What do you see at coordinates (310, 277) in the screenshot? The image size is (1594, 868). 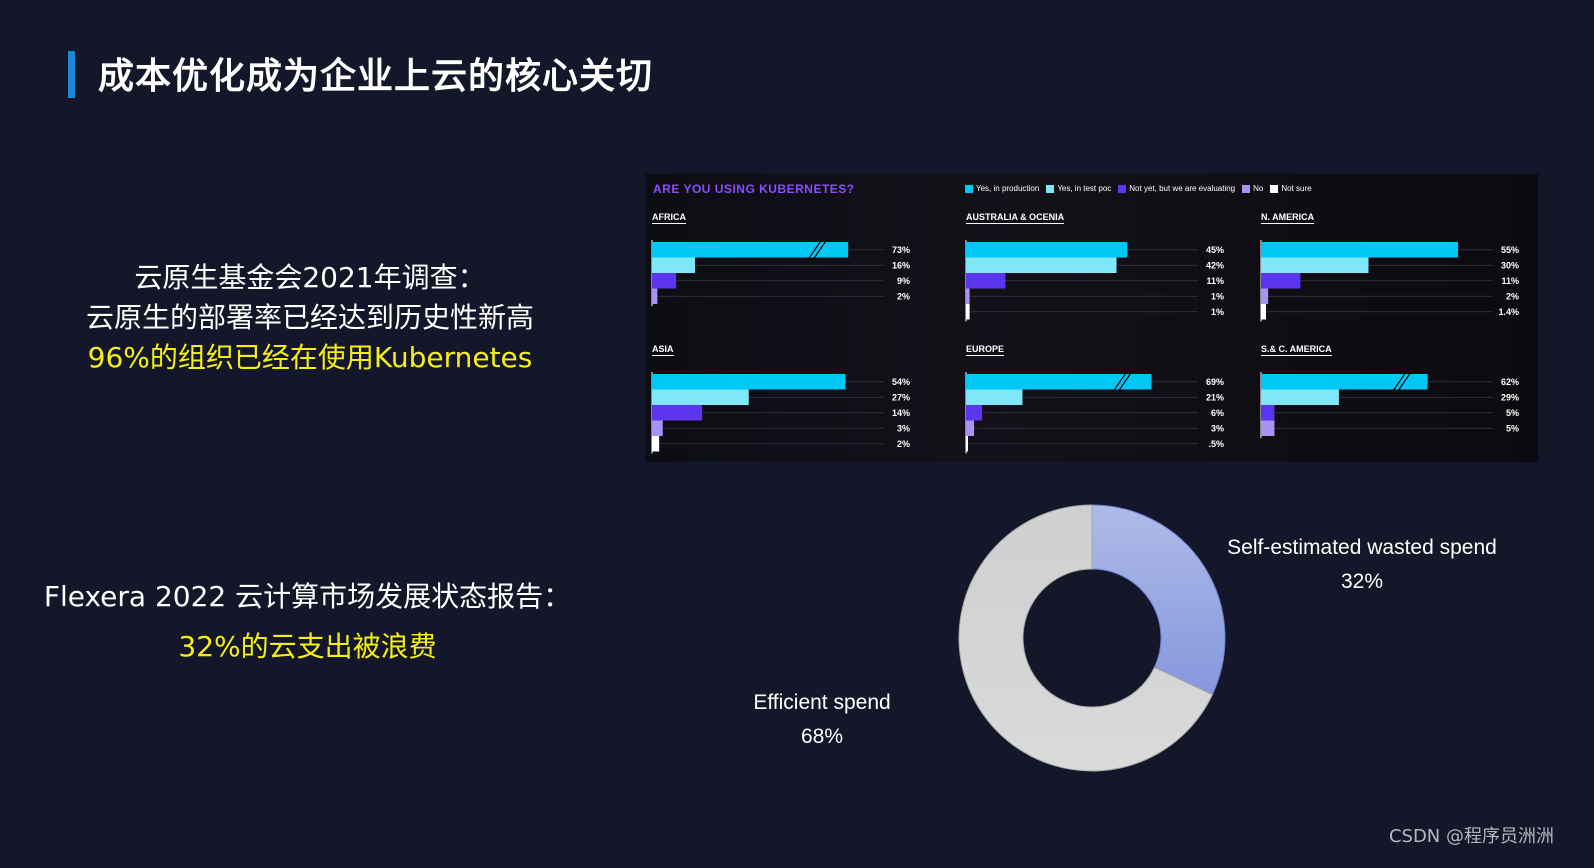 I see `survey-line-1: 云原生基金会2021年调查：` at bounding box center [310, 277].